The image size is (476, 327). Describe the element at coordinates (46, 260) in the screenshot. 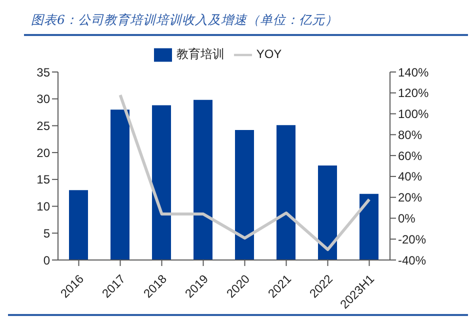

I see `y-tick-label: 0` at that location.